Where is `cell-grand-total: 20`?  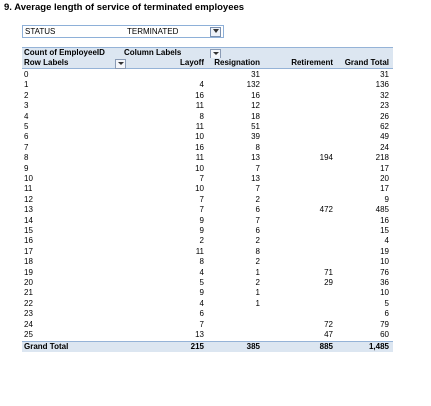 cell-grand-total: 20 is located at coordinates (384, 178).